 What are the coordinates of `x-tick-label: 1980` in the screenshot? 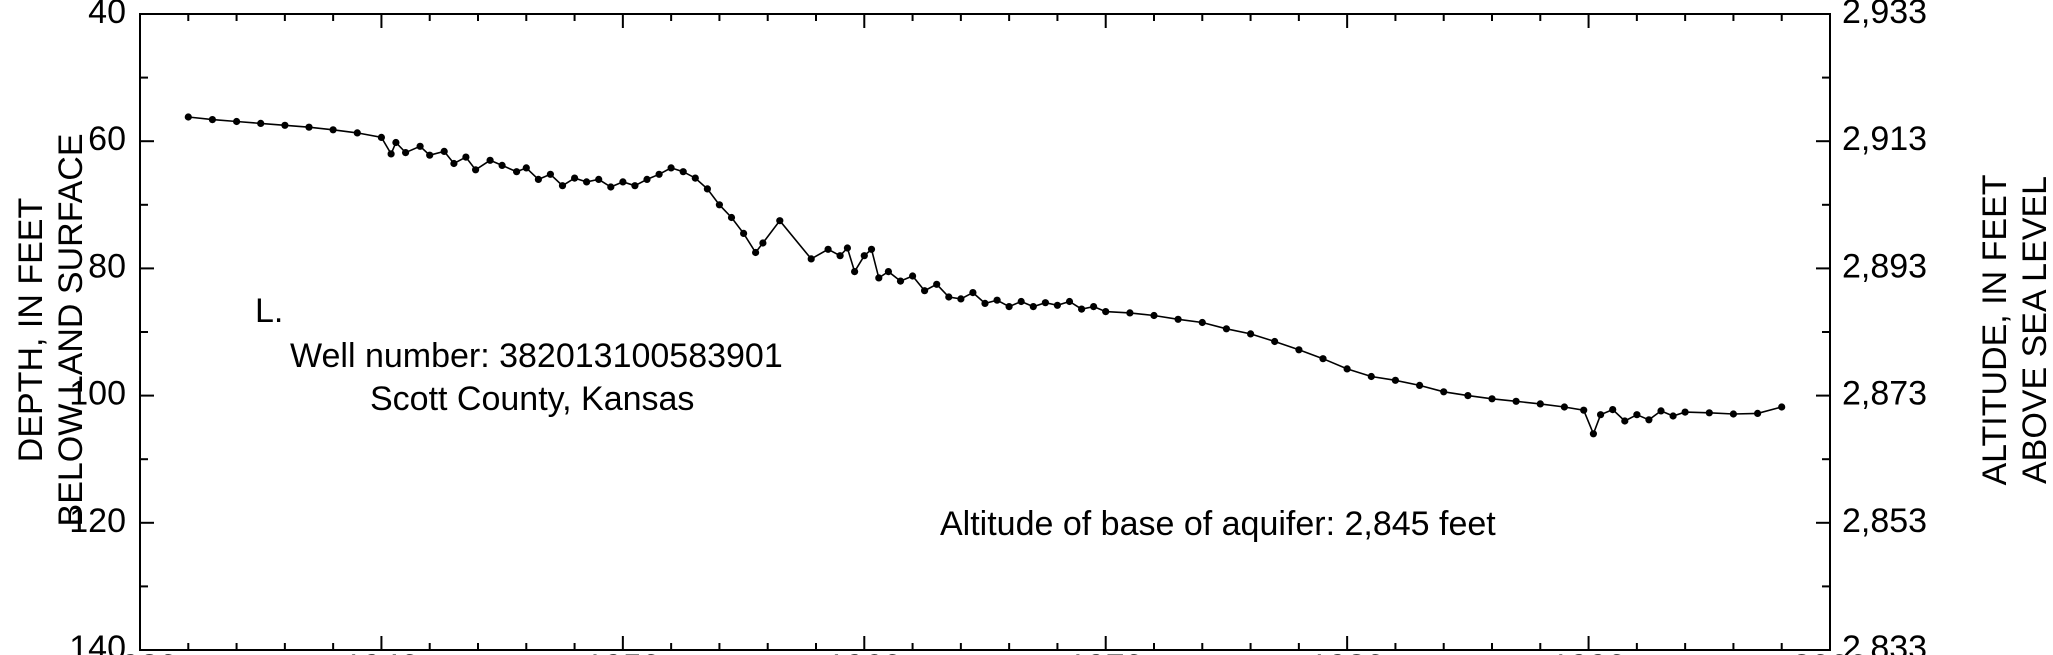 It's located at (1347, 651).